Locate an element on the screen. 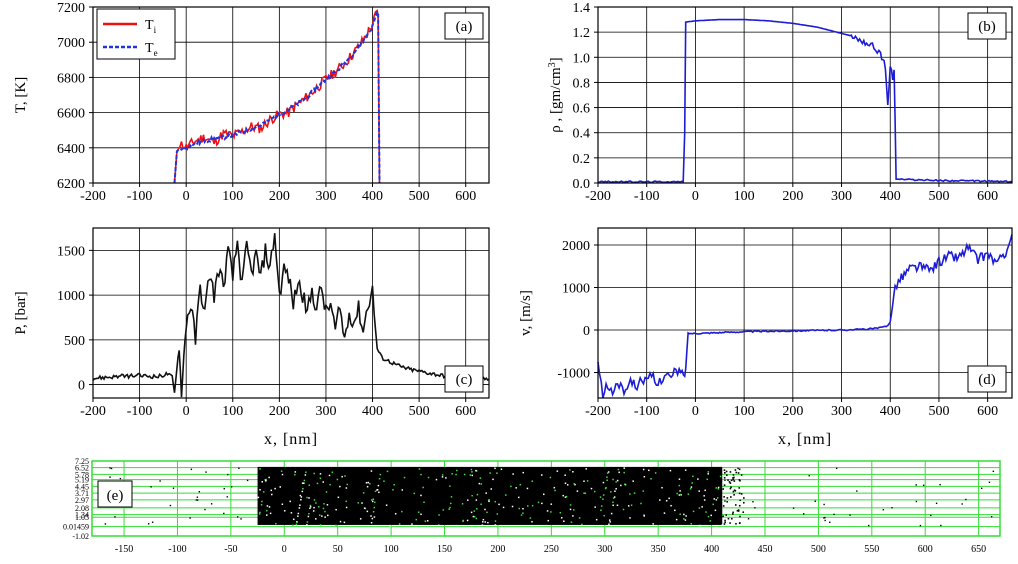  y-tick-label: 7000 is located at coordinates (71, 43).